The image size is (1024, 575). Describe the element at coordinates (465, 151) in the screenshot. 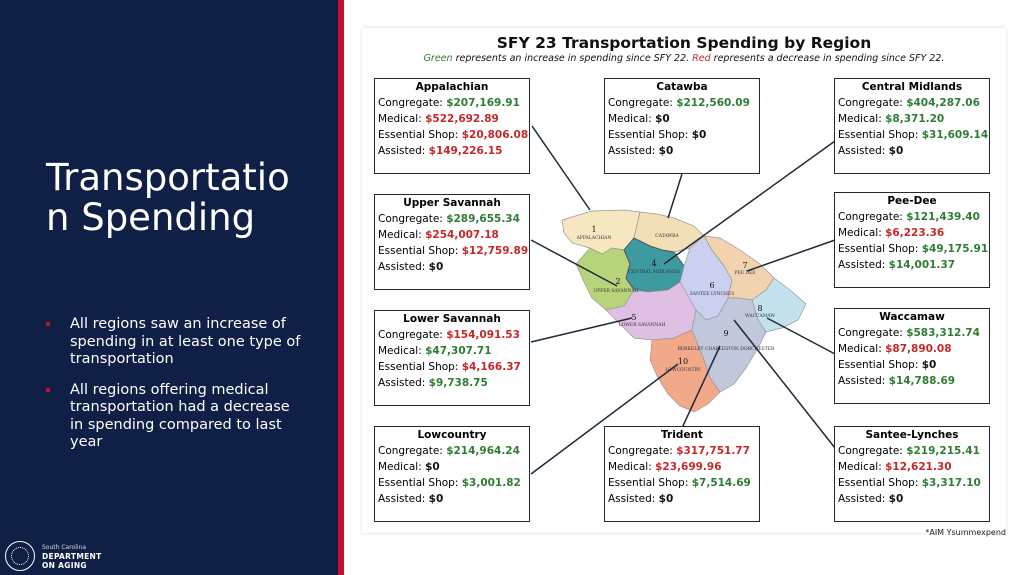

I see `row-value: $149,226.15` at that location.